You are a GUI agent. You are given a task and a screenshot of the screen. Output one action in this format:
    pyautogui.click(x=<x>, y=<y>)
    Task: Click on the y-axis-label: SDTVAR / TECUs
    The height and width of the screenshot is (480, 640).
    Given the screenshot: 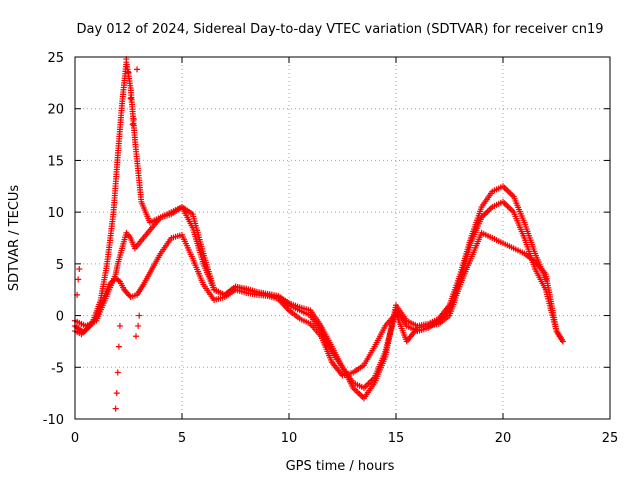 What is the action you would take?
    pyautogui.click(x=14, y=238)
    